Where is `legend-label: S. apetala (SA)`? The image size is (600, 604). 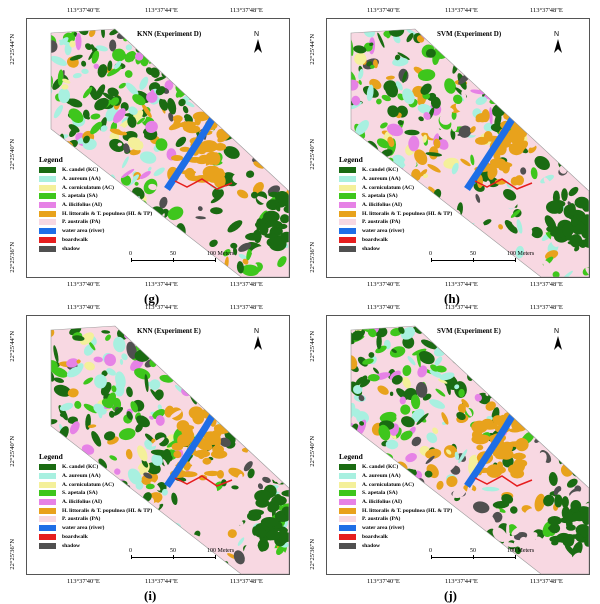 legend-label: S. apetala (SA) is located at coordinates (80, 493).